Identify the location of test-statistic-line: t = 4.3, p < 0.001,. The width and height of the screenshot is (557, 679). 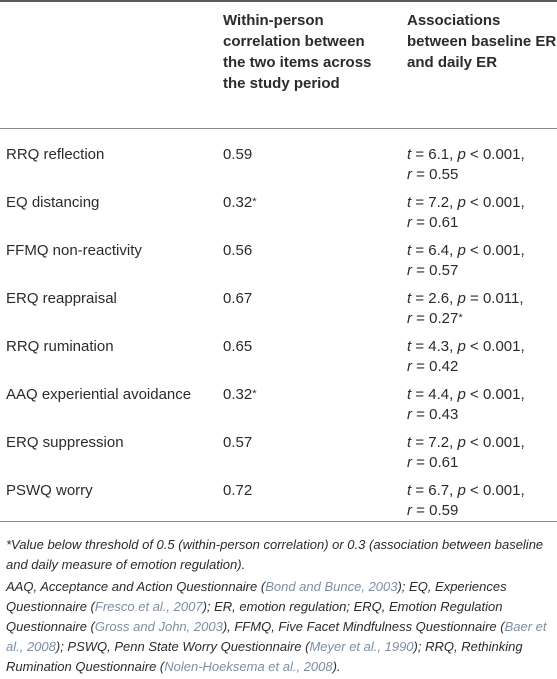
(466, 346).